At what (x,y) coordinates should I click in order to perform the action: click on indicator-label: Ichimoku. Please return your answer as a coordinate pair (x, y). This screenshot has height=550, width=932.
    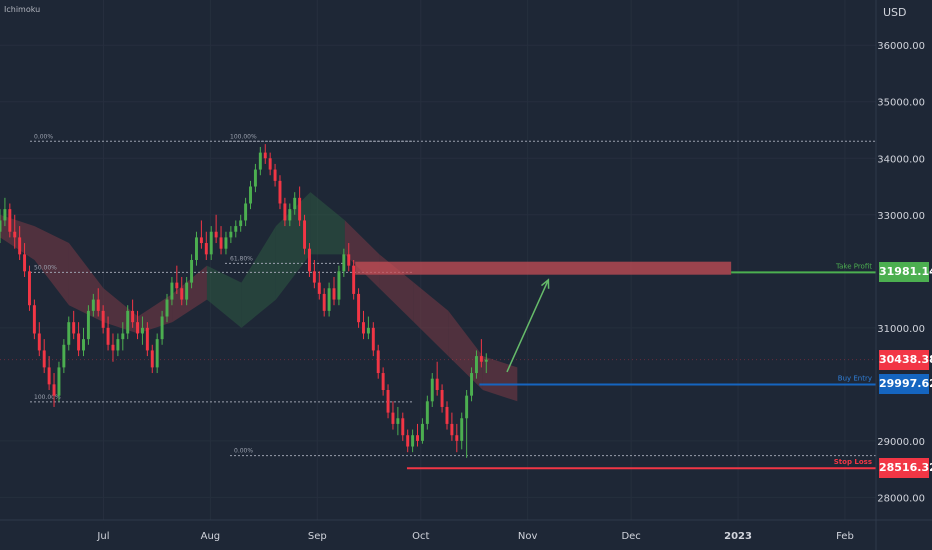
    Looking at the image, I should click on (22, 9).